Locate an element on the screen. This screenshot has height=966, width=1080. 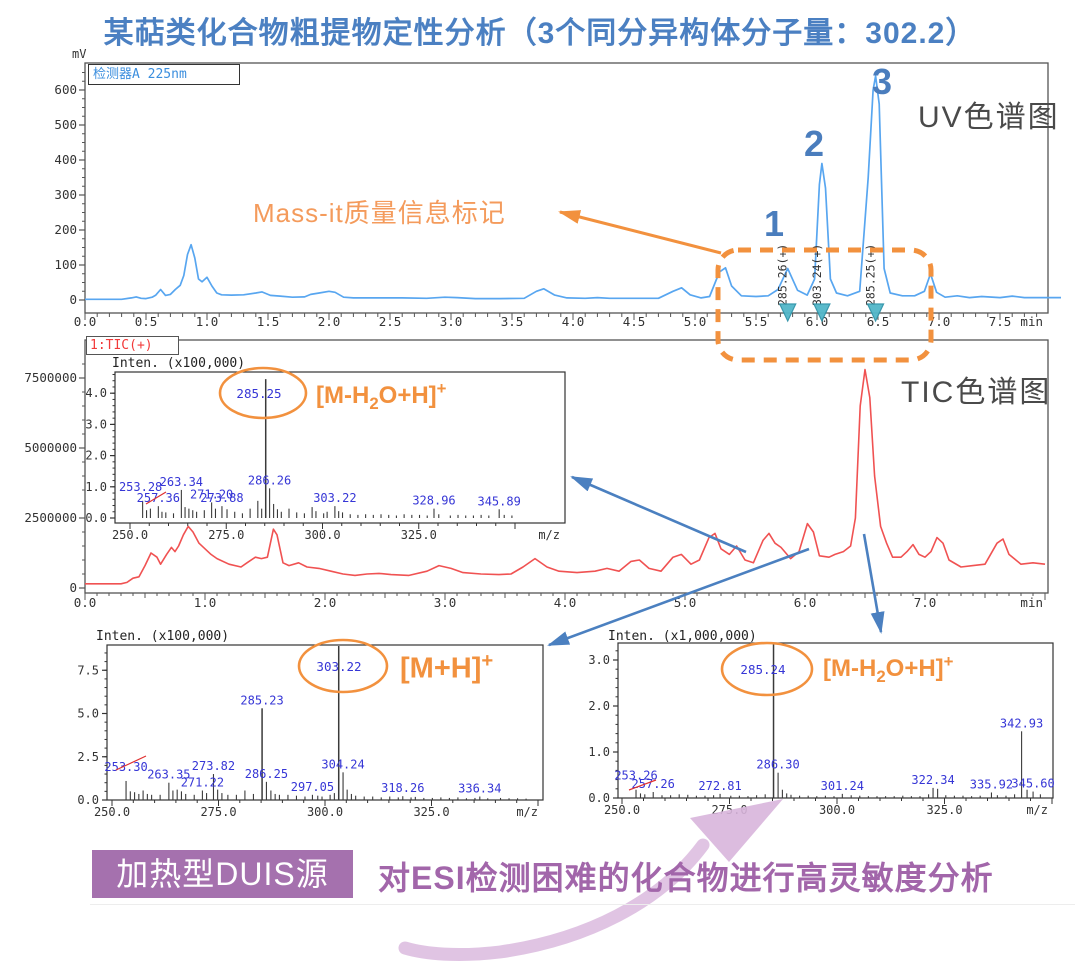
arrow-to-ms2 is located at coordinates (678, 597).